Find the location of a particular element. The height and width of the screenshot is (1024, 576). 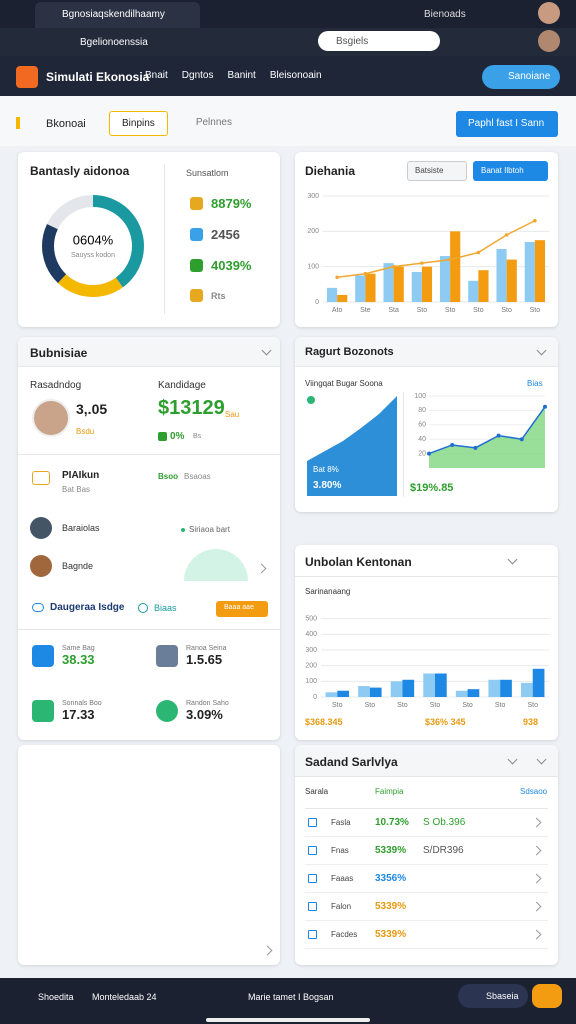

row-name: Faaas is located at coordinates (342, 878).